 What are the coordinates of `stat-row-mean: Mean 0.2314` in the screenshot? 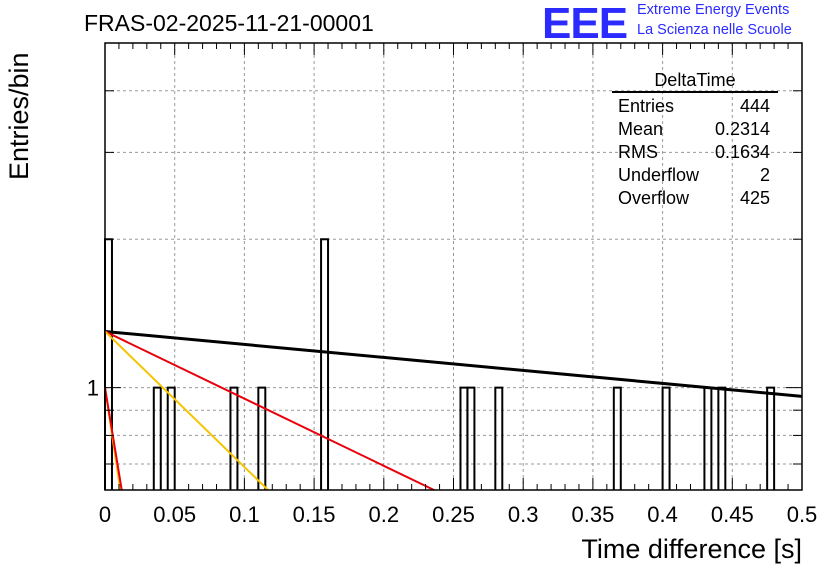 It's located at (695, 129).